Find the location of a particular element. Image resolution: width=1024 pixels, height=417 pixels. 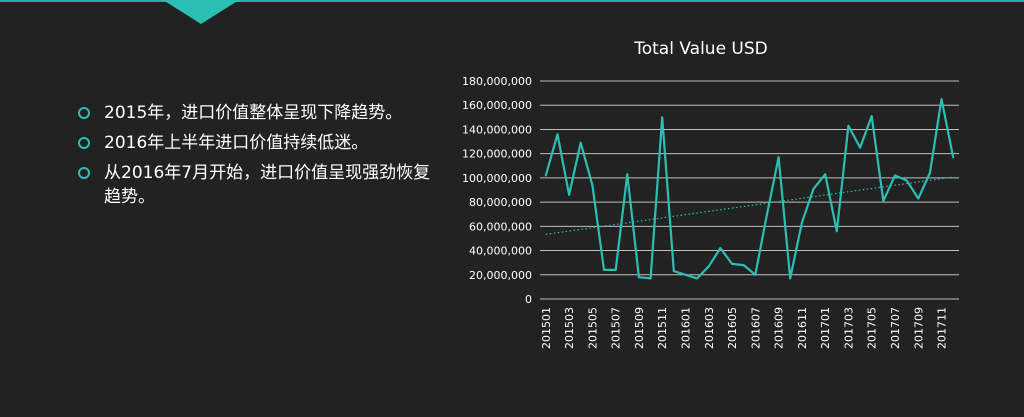

bullet-item-2015: 2015年，进口价值整体呈现下降趋势。 is located at coordinates (258, 113).